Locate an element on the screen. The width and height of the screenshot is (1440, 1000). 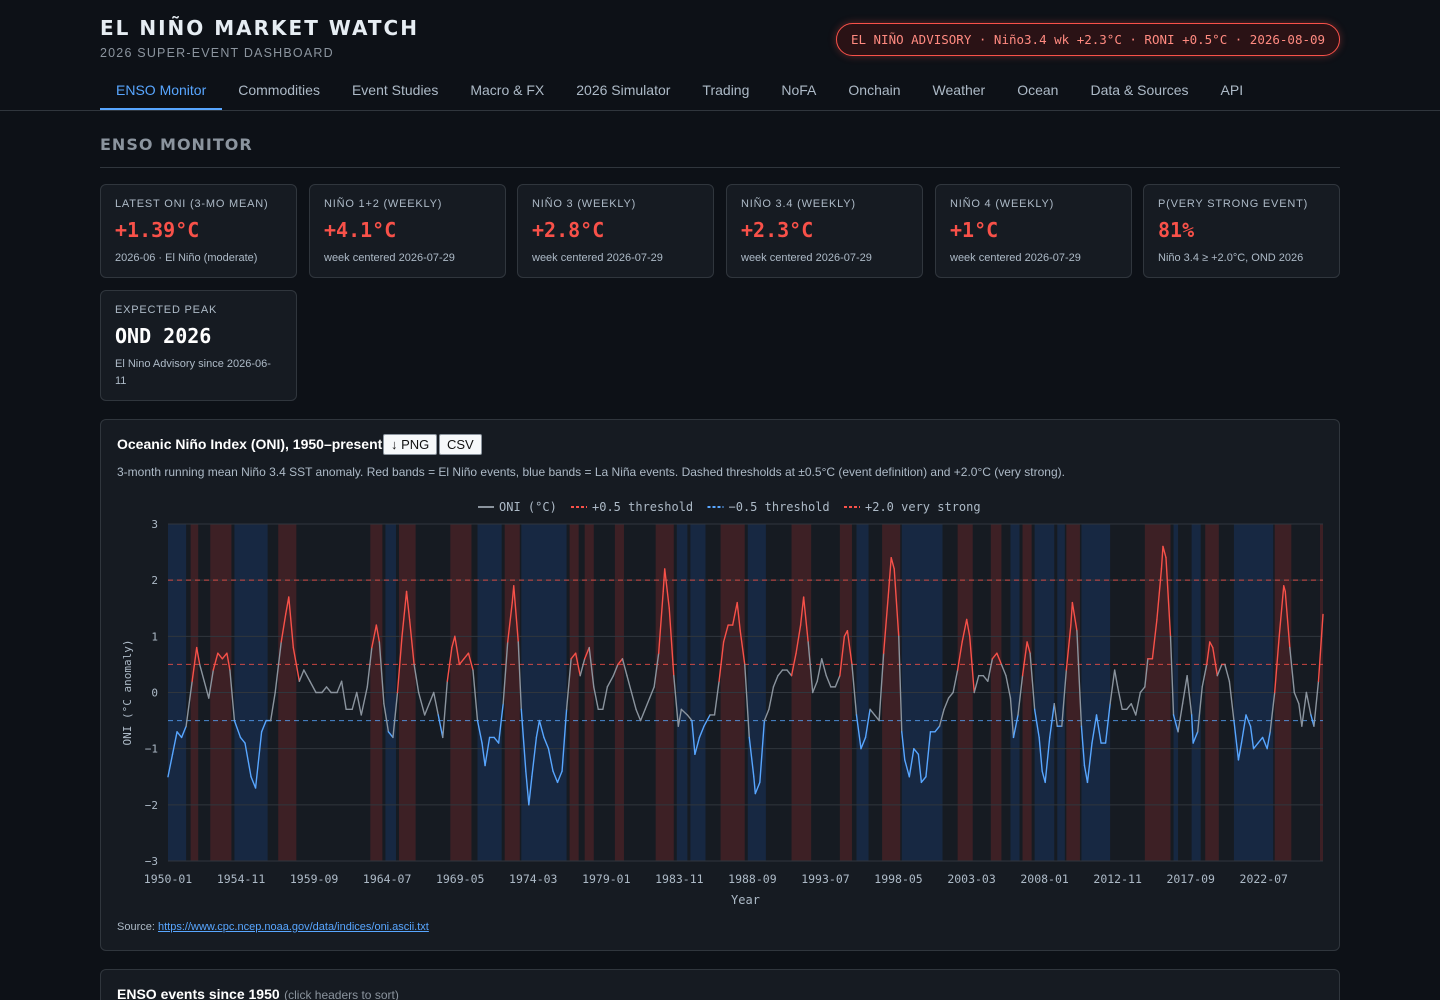
tab-data-sources: Data & Sources is located at coordinates (1139, 90).